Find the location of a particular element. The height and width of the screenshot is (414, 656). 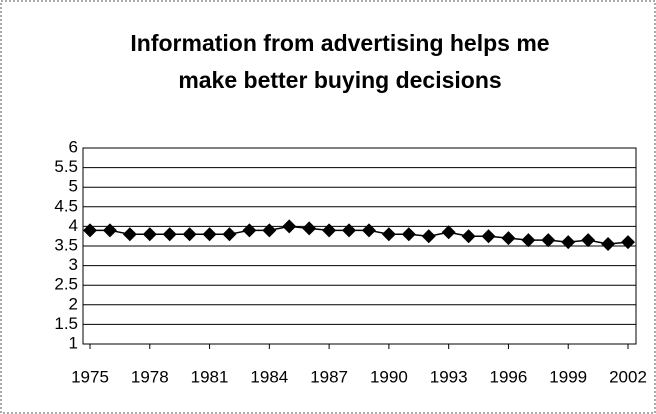

y-tick-label: 2.5 is located at coordinates (66, 284).